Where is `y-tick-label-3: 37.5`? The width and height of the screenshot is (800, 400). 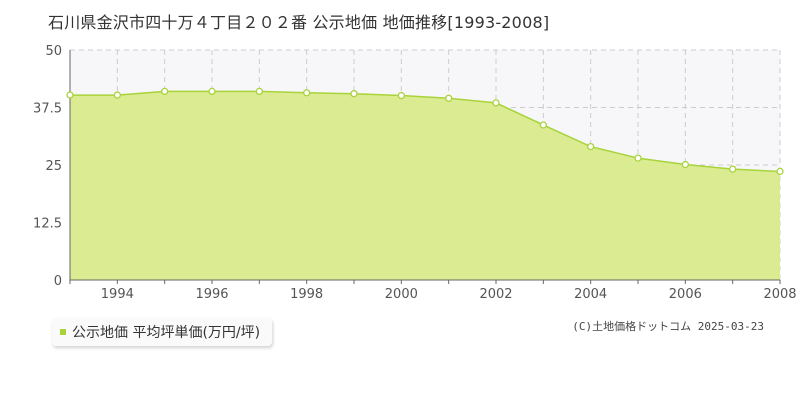
y-tick-label-3: 37.5 is located at coordinates (47, 109).